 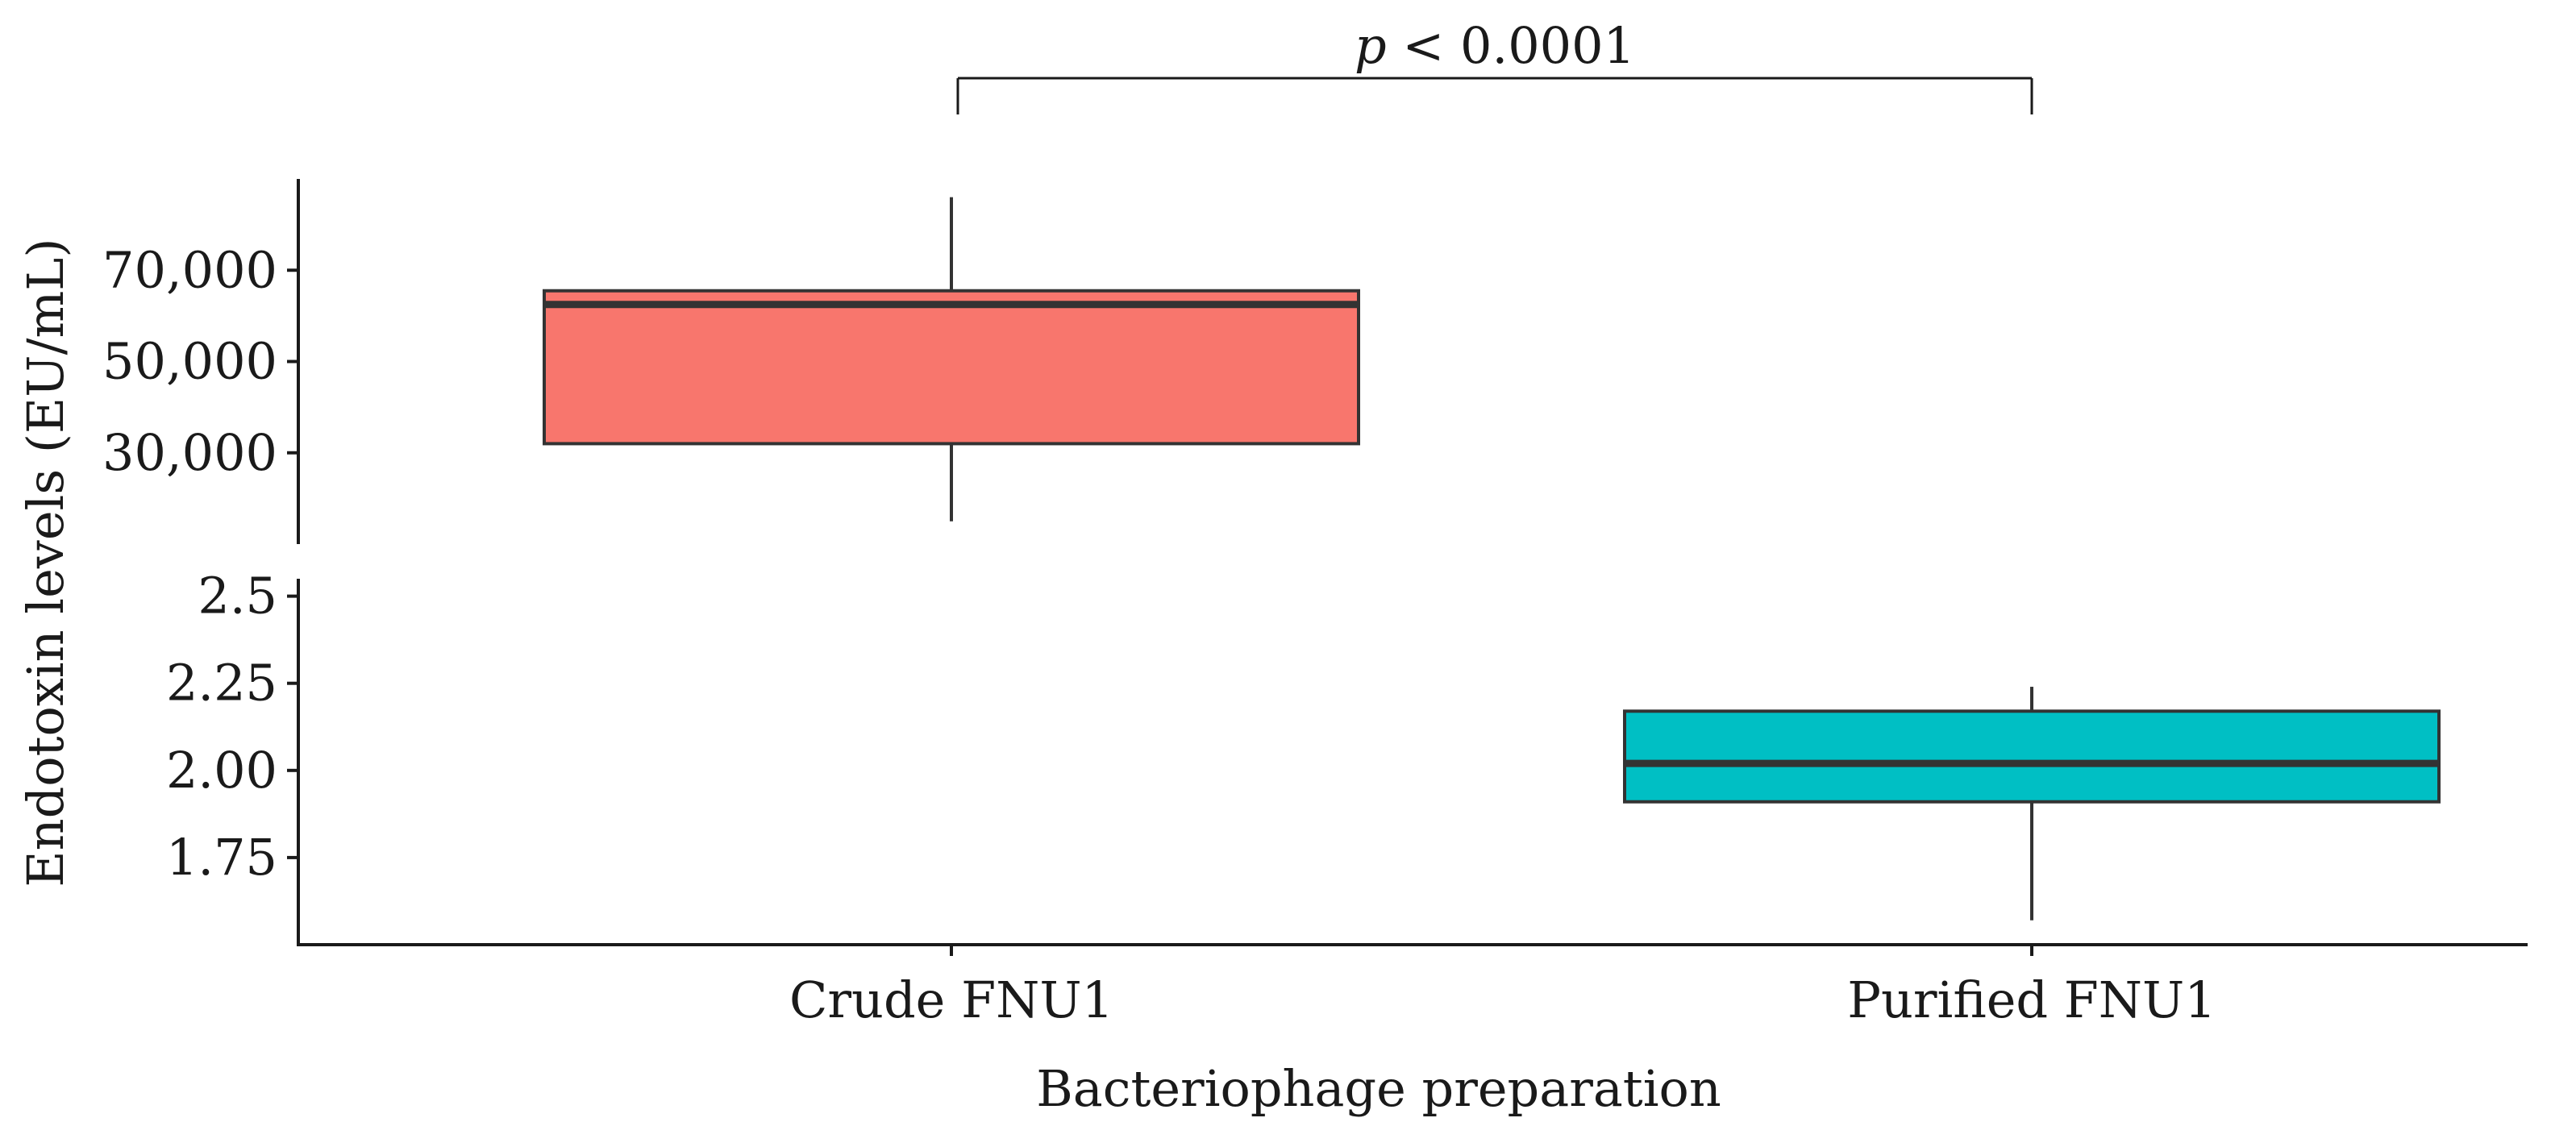 I want to click on significance-bracket: p < 0.0001, so click(x=1494, y=65).